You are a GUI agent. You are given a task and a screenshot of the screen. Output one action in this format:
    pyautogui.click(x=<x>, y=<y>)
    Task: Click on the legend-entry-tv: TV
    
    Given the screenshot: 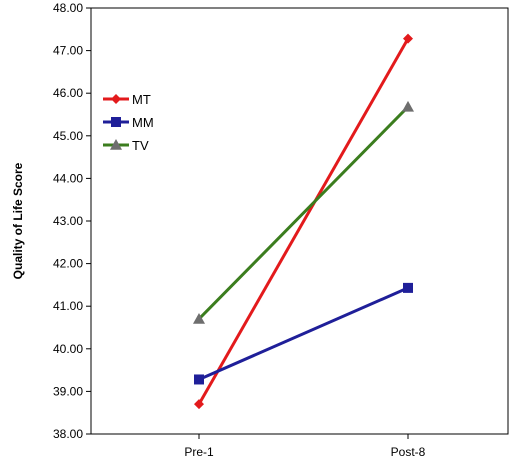 What is the action you would take?
    pyautogui.click(x=126, y=145)
    